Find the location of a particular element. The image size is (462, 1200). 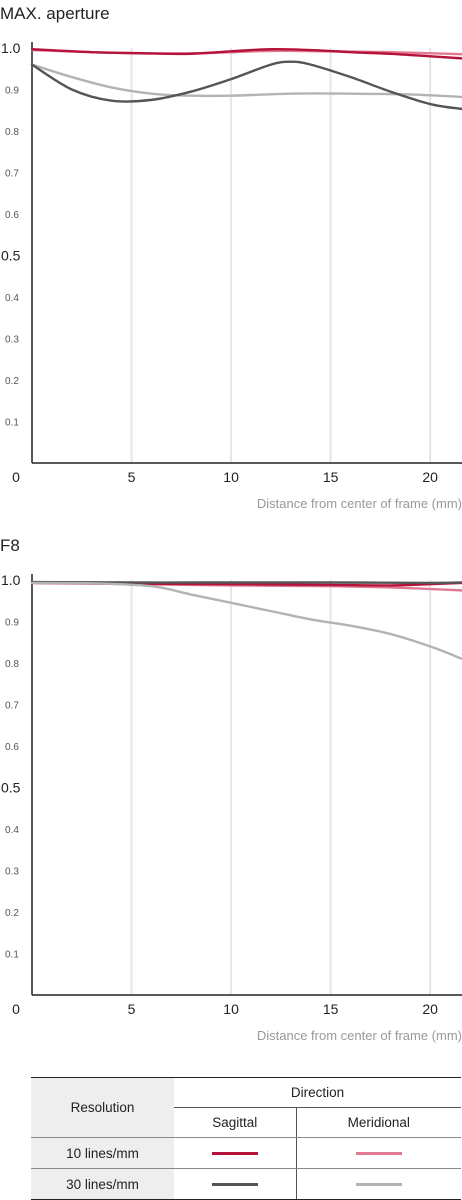

legend-resolution-header: Resolution is located at coordinates (102, 1107).